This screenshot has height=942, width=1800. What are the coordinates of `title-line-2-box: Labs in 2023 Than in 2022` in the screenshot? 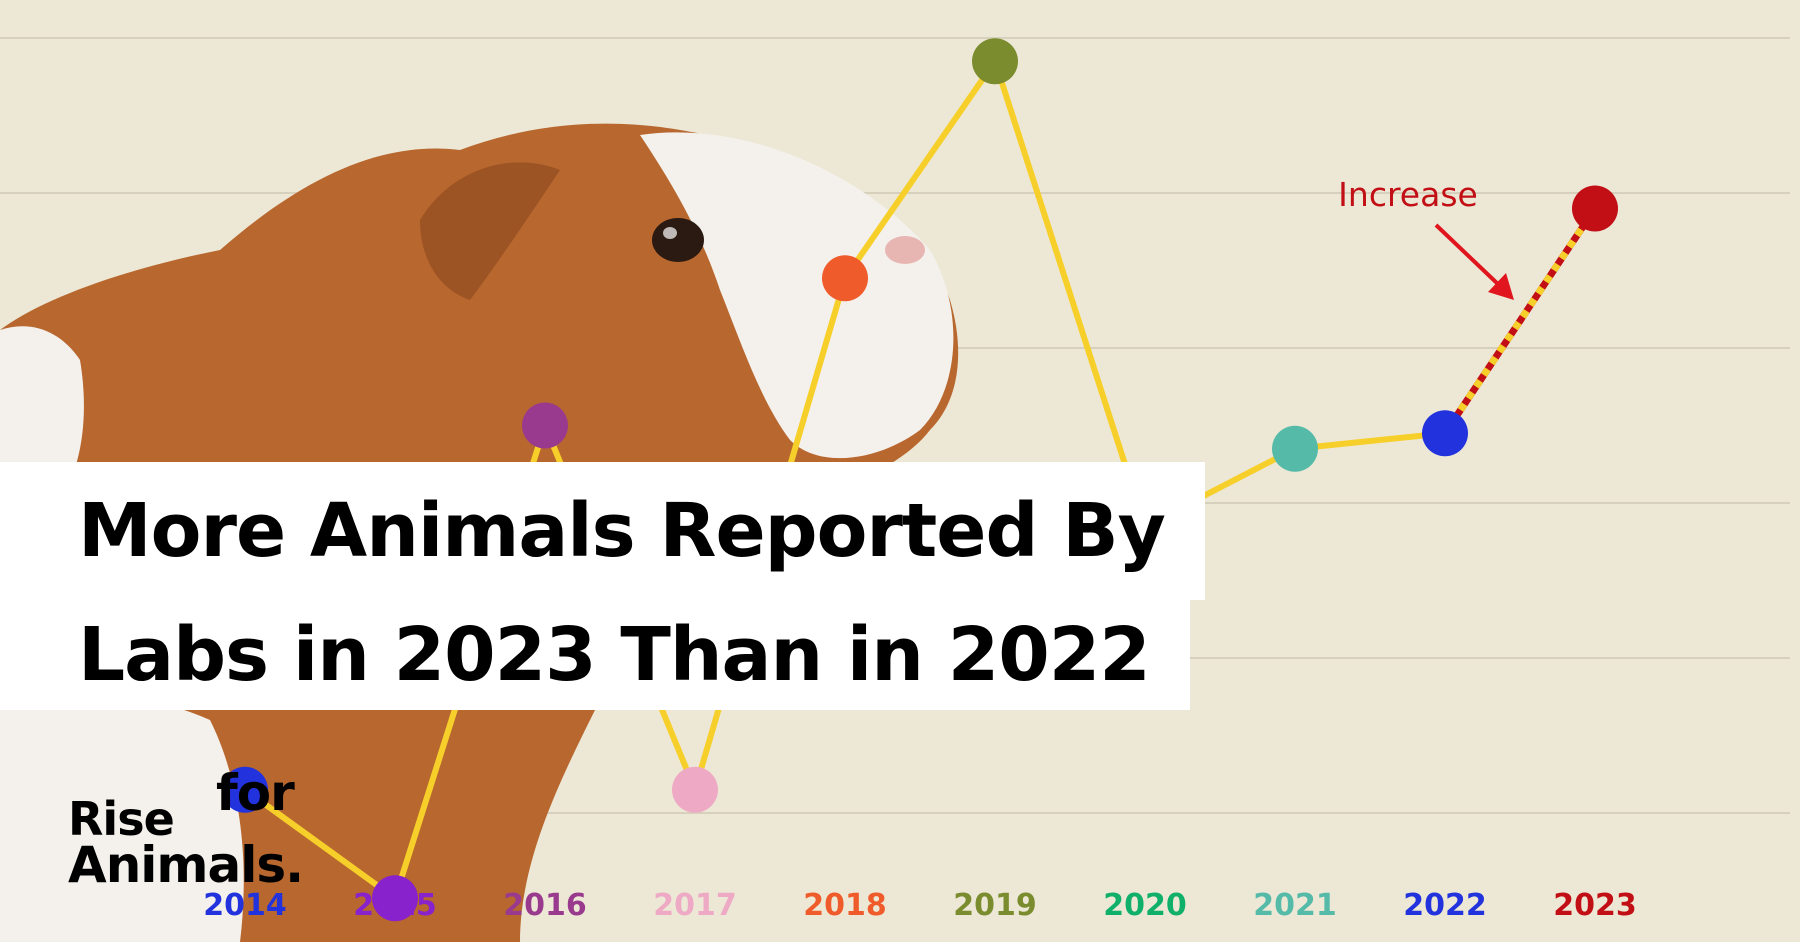 It's located at (595, 655).